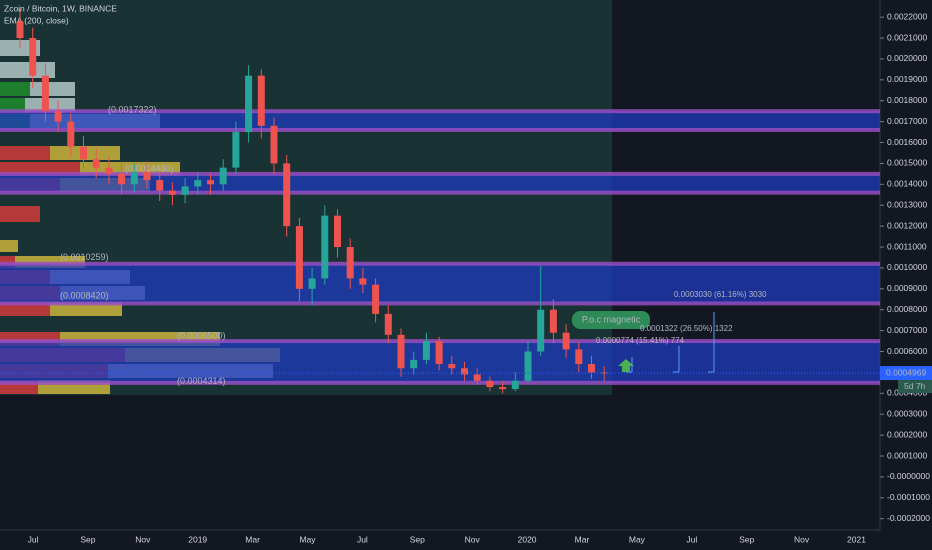  I want to click on y-tick-label: 0.0008000, so click(907, 309).